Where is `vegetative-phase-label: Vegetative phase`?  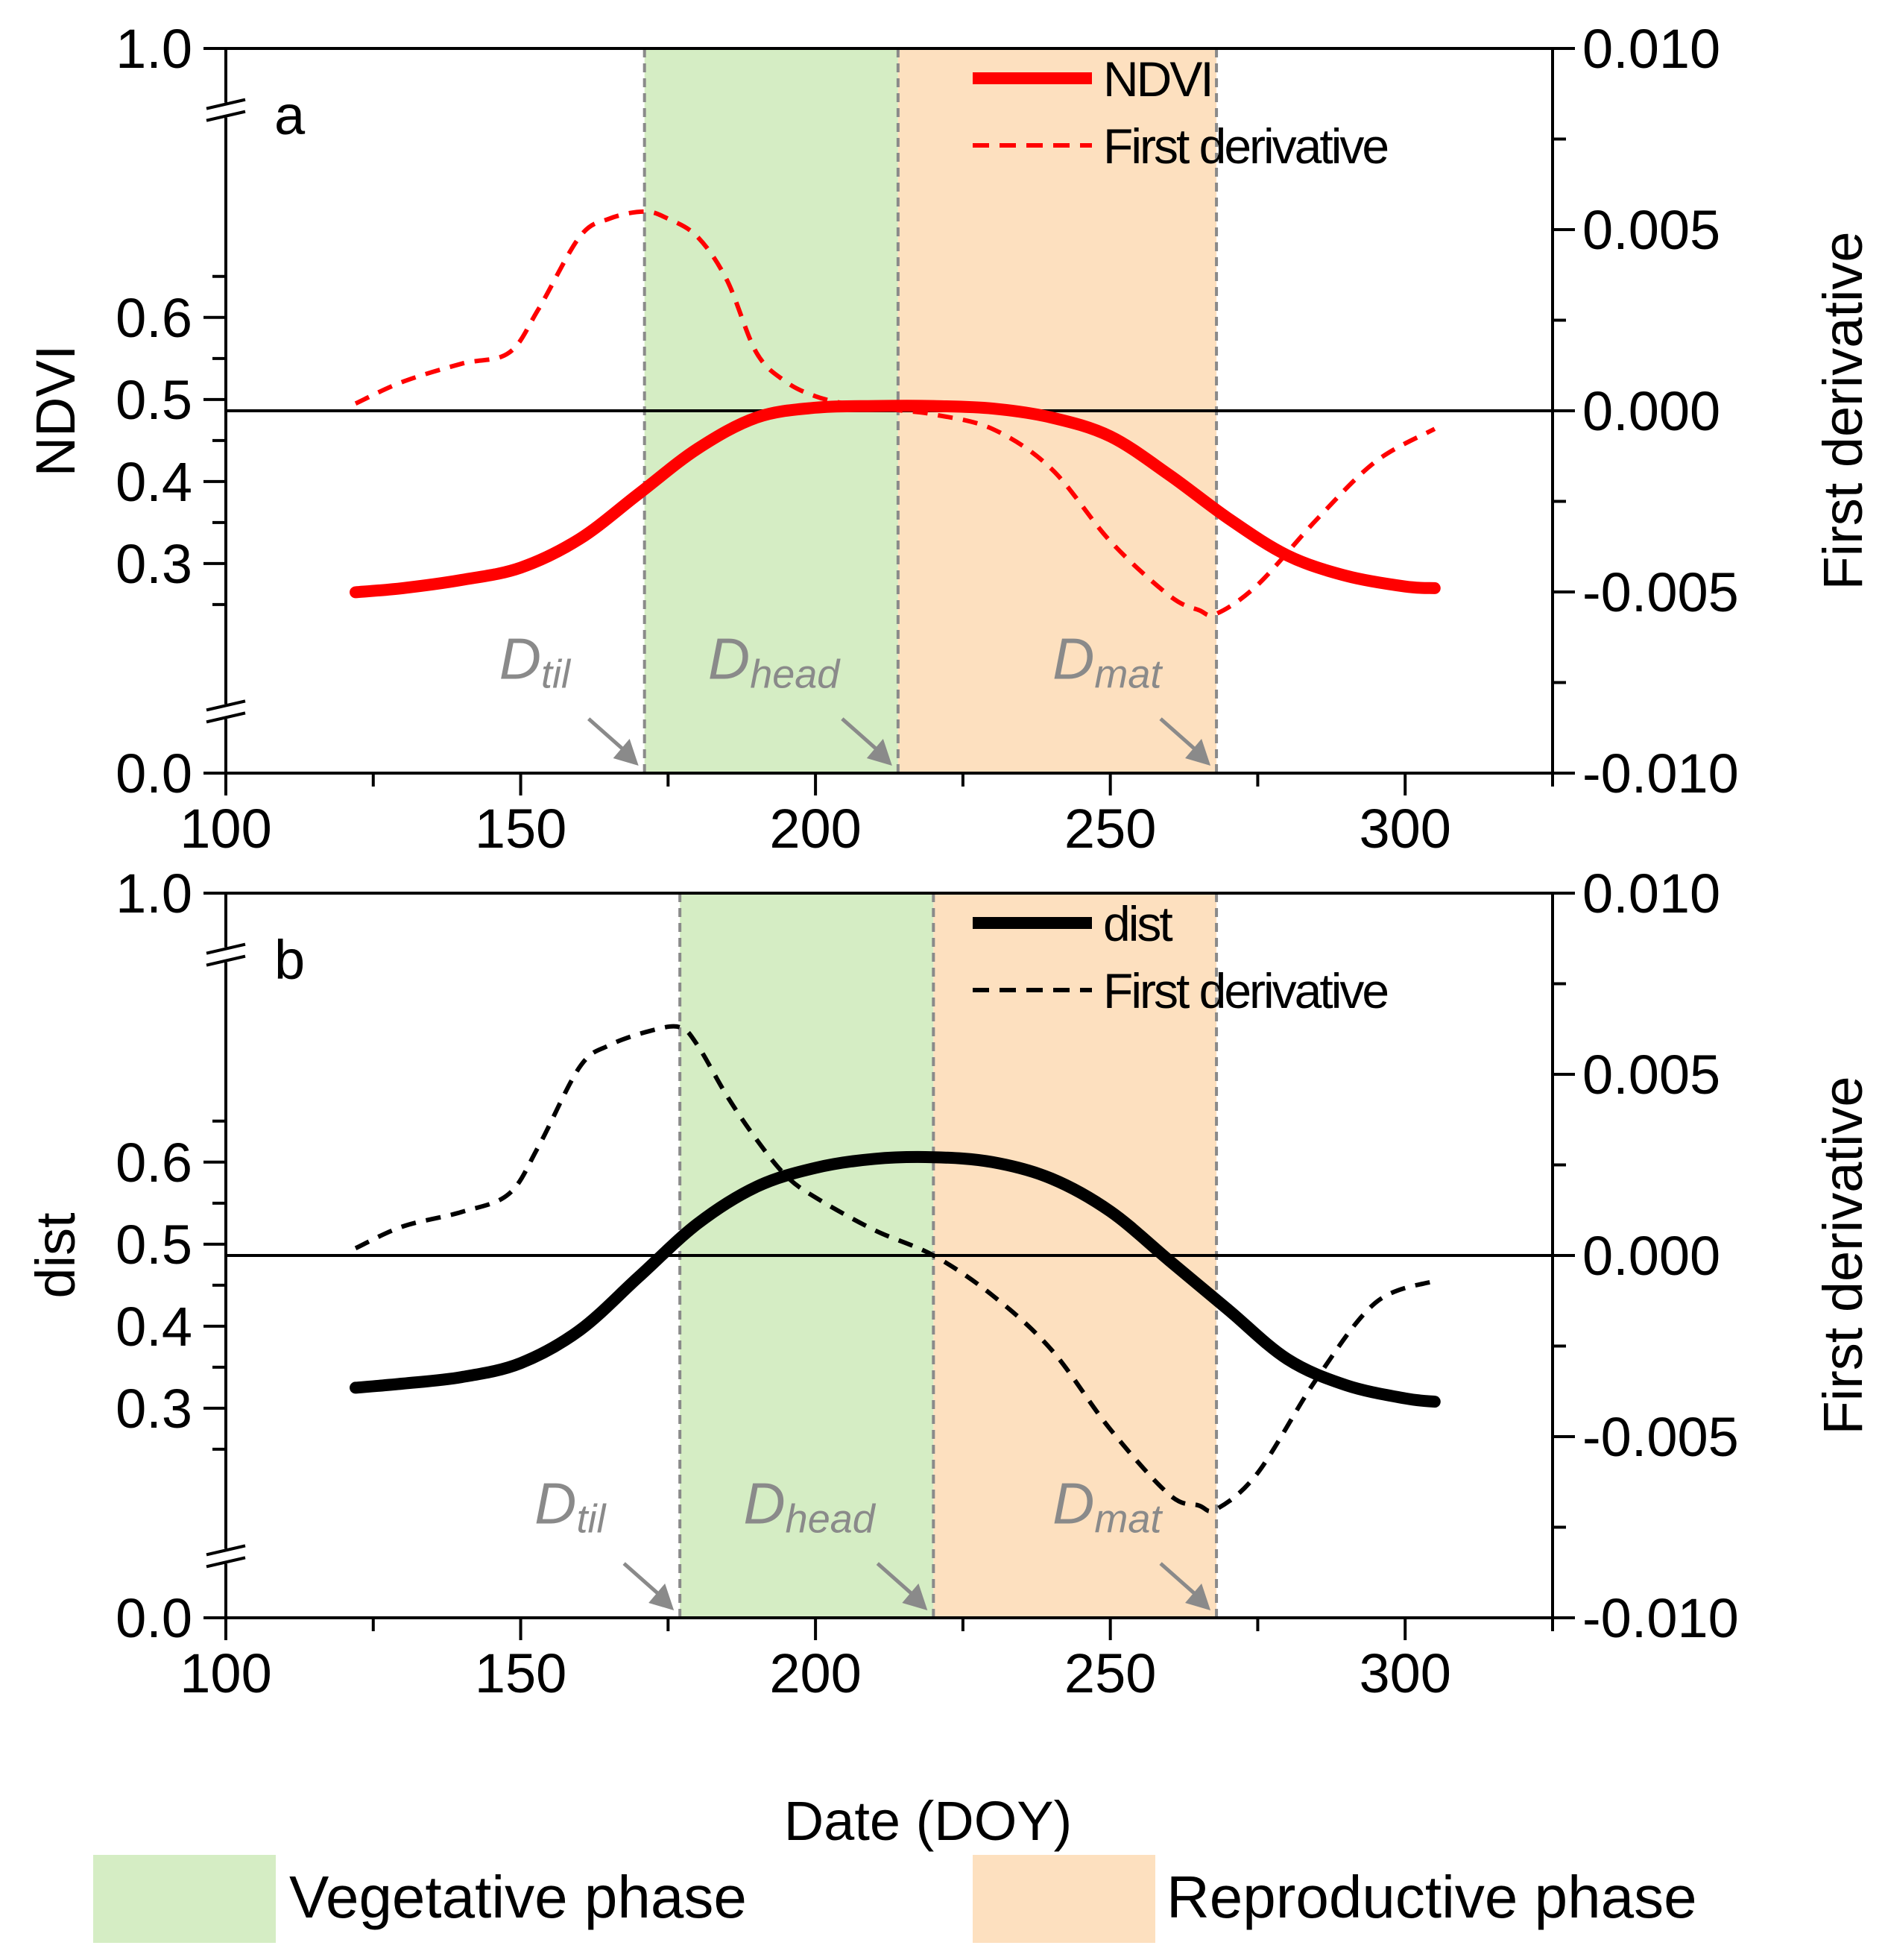
vegetative-phase-label: Vegetative phase is located at coordinates (518, 1897).